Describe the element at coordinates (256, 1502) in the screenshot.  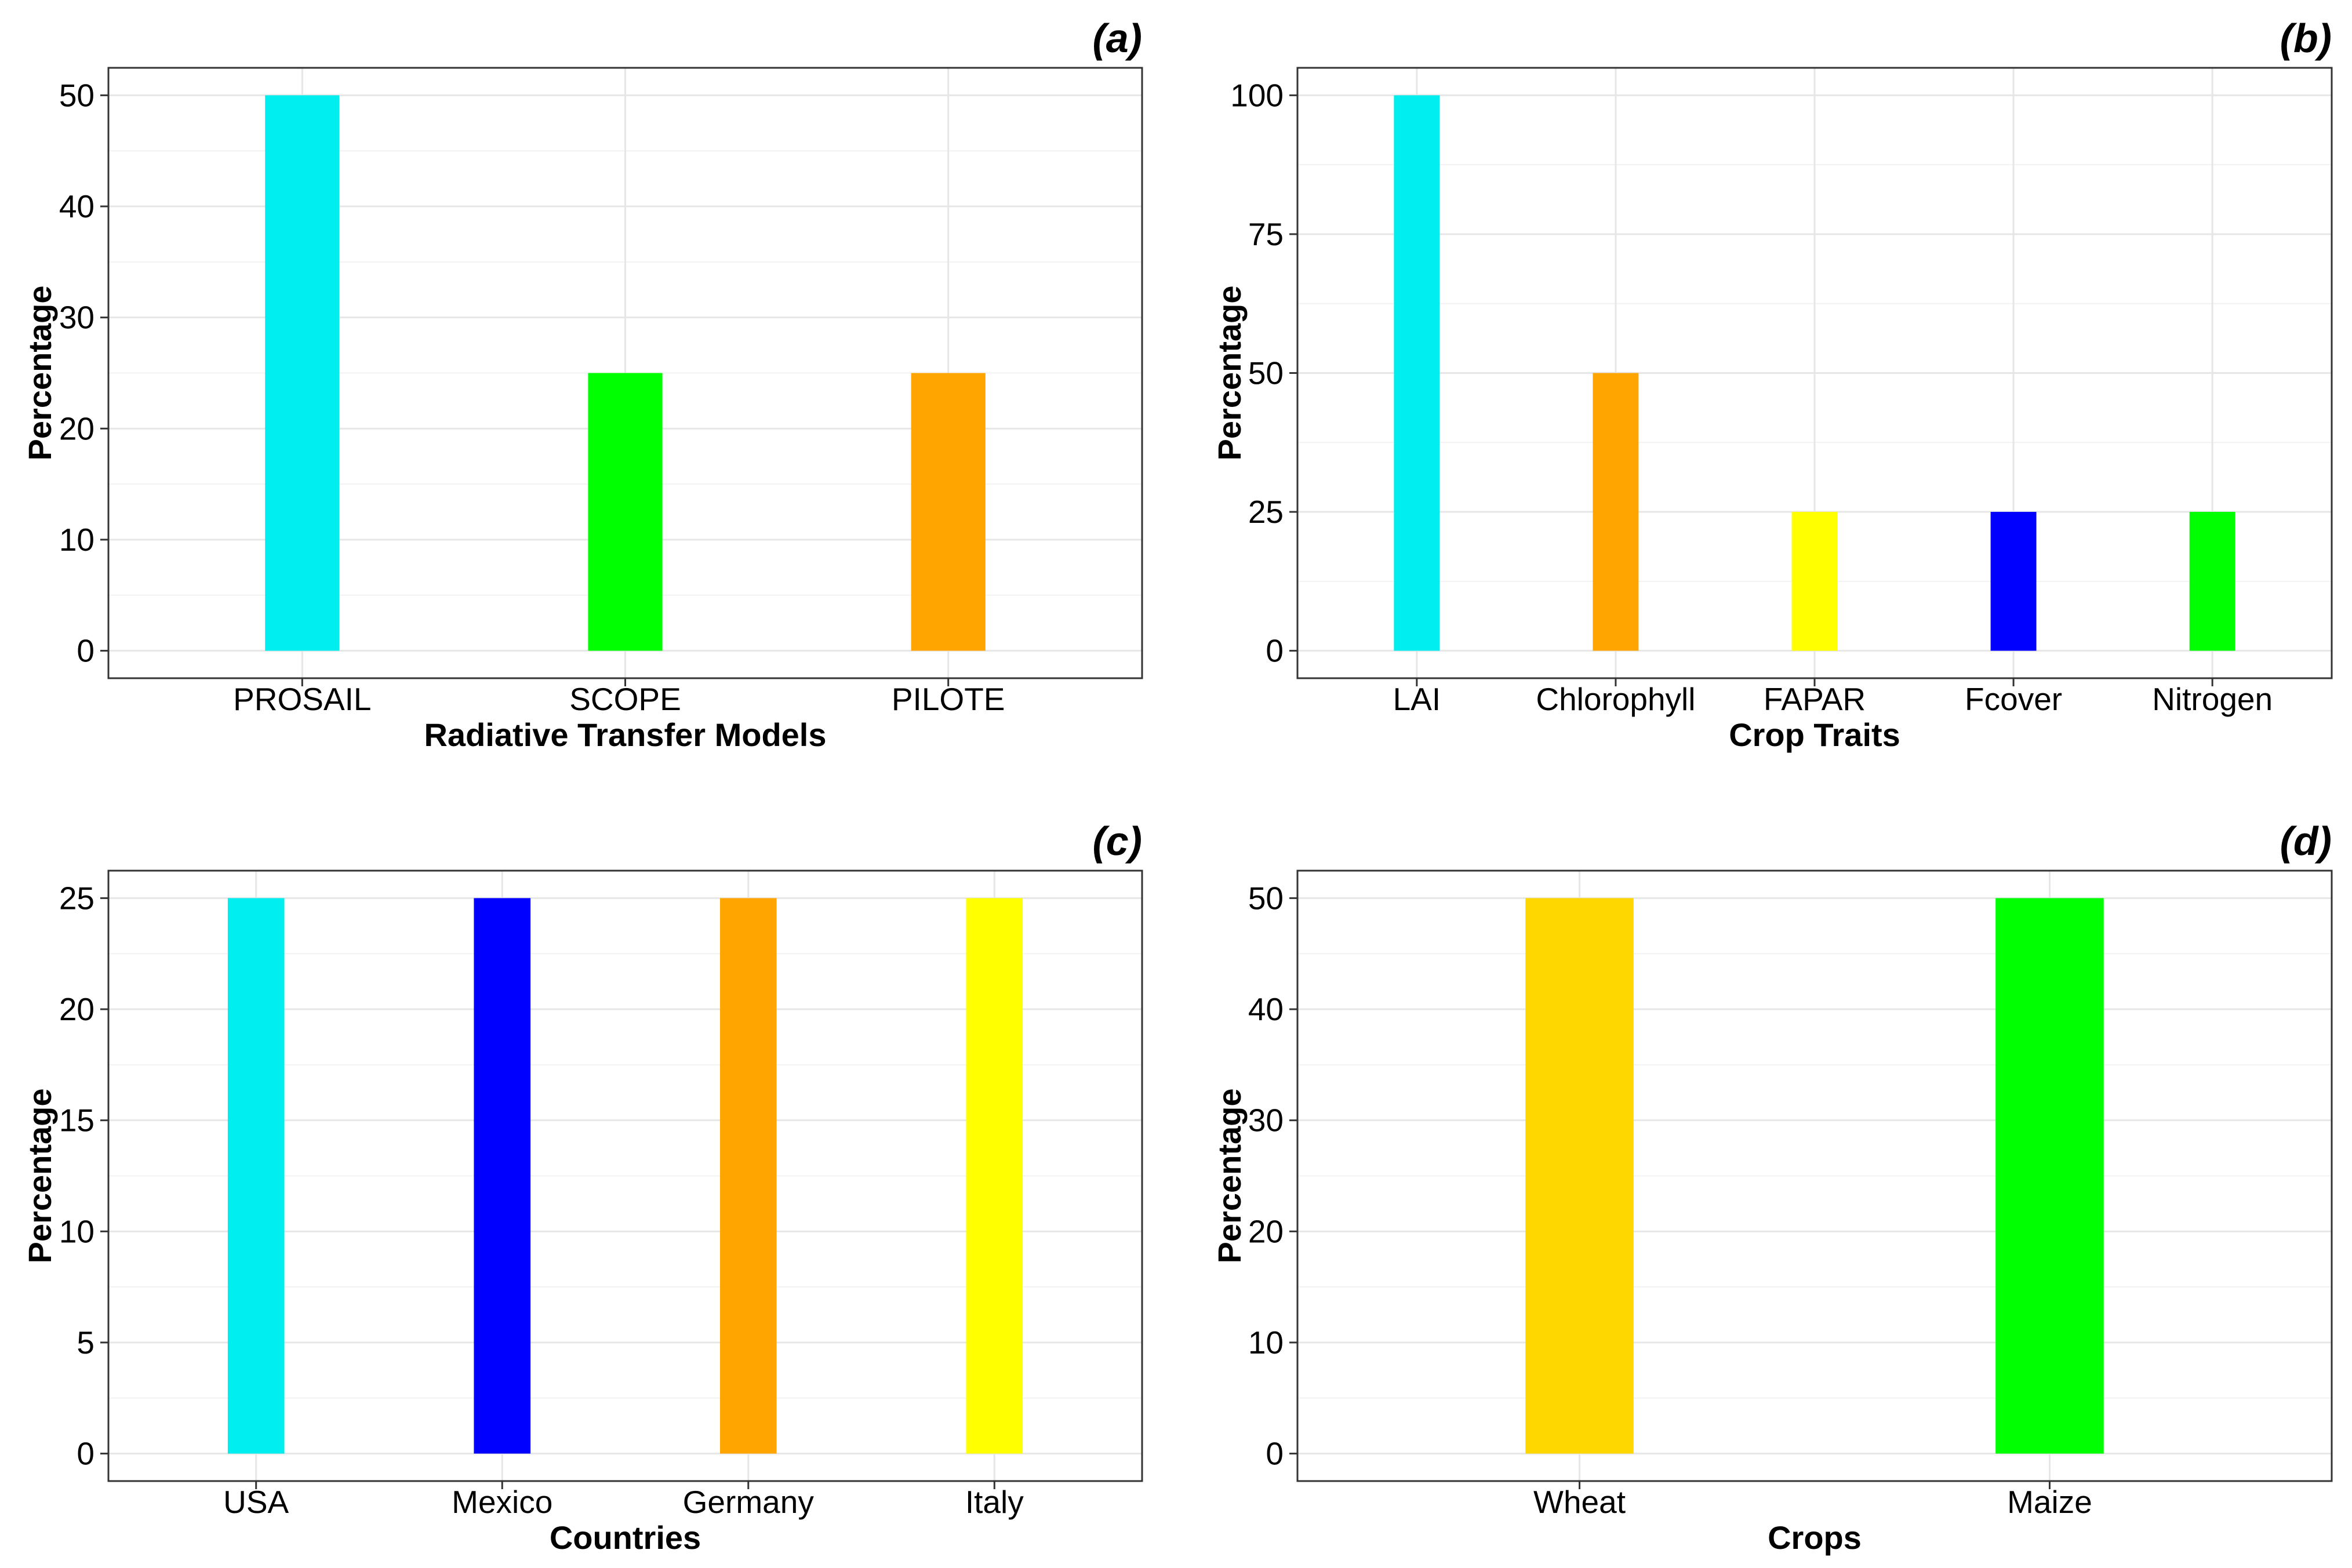
I see `x-tick-label: USA` at that location.